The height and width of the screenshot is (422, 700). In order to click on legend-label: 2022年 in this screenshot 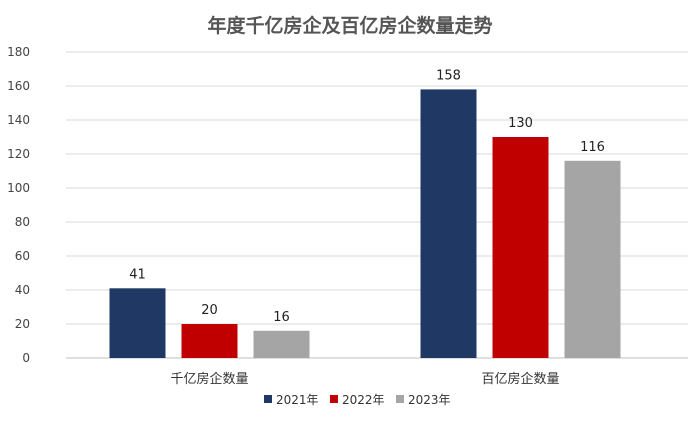, I will do `click(363, 400)`.